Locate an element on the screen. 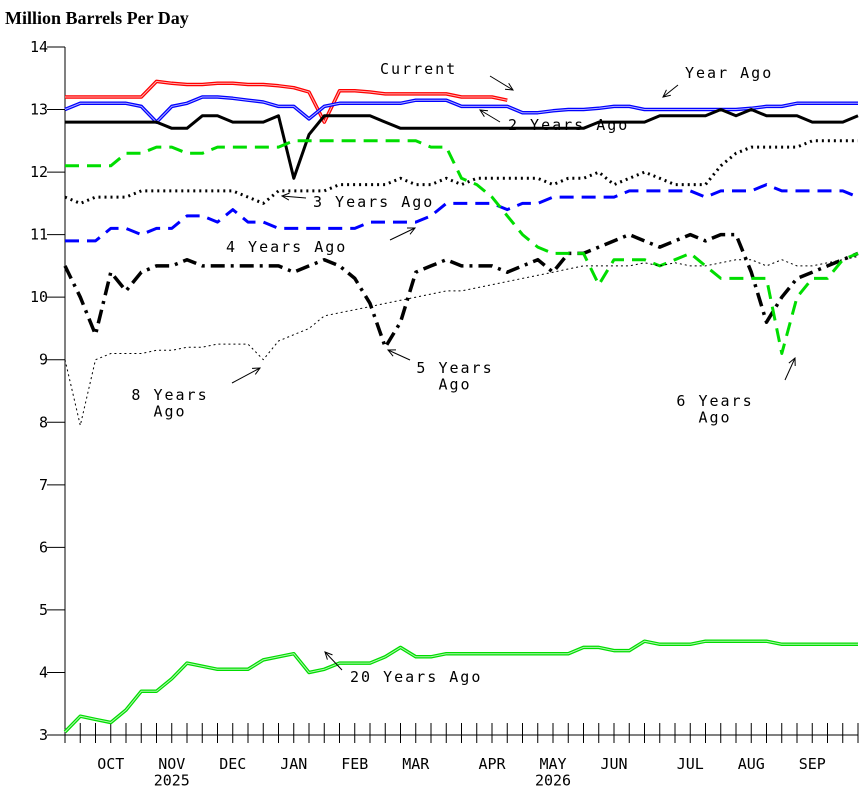  y-tick-label: 5 is located at coordinates (43, 610).